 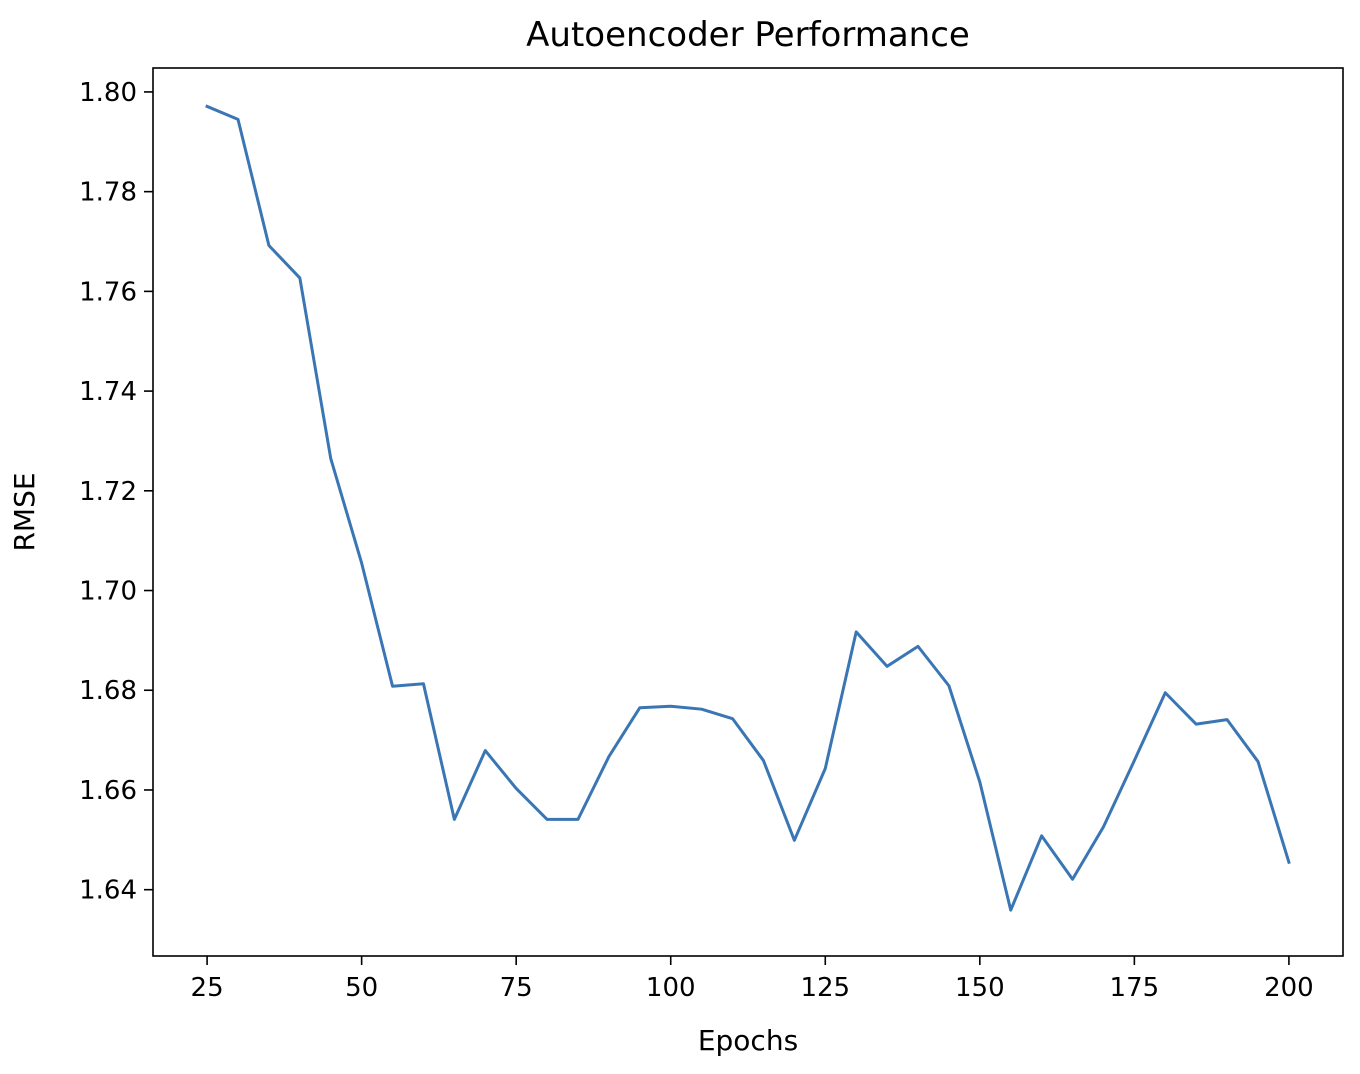 I want to click on y-tick-label: 1.64, so click(x=108, y=891).